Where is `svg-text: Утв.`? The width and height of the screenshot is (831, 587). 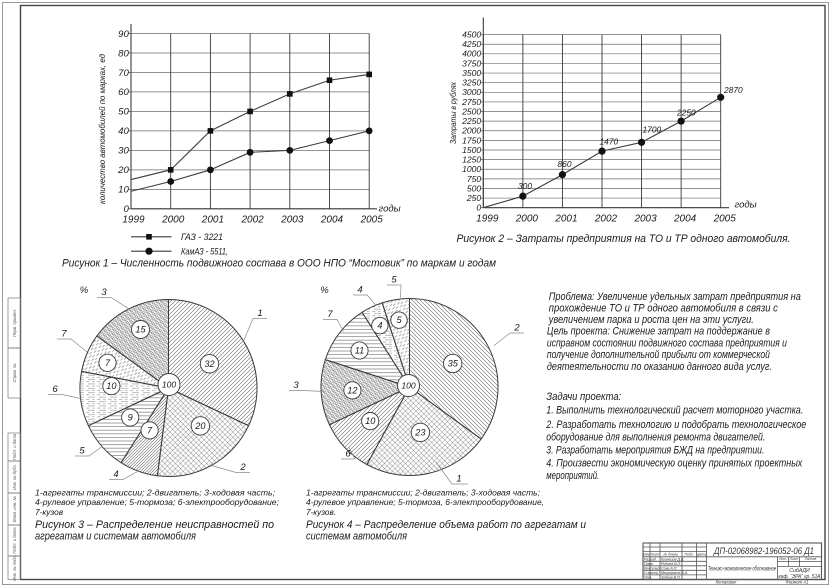 svg-text: Утв. is located at coordinates (648, 578).